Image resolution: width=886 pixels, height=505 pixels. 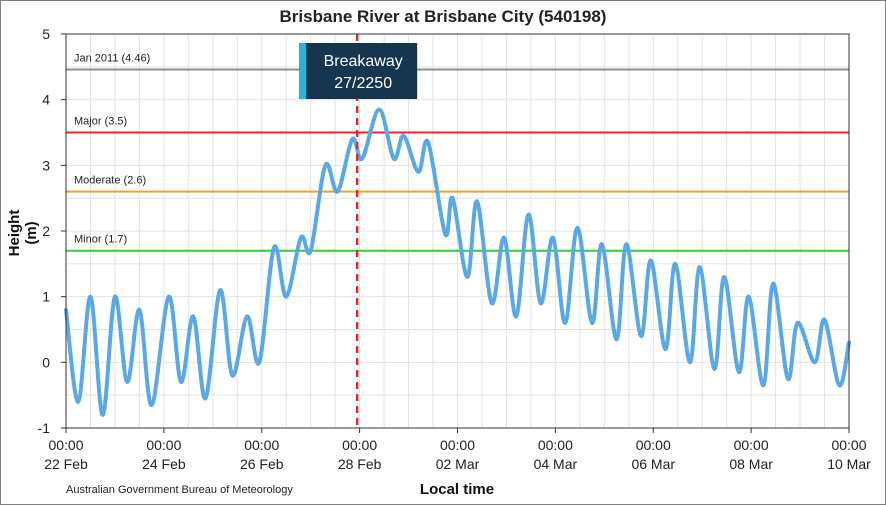 What do you see at coordinates (458, 464) in the screenshot?
I see `x-tick-date: 02 Mar` at bounding box center [458, 464].